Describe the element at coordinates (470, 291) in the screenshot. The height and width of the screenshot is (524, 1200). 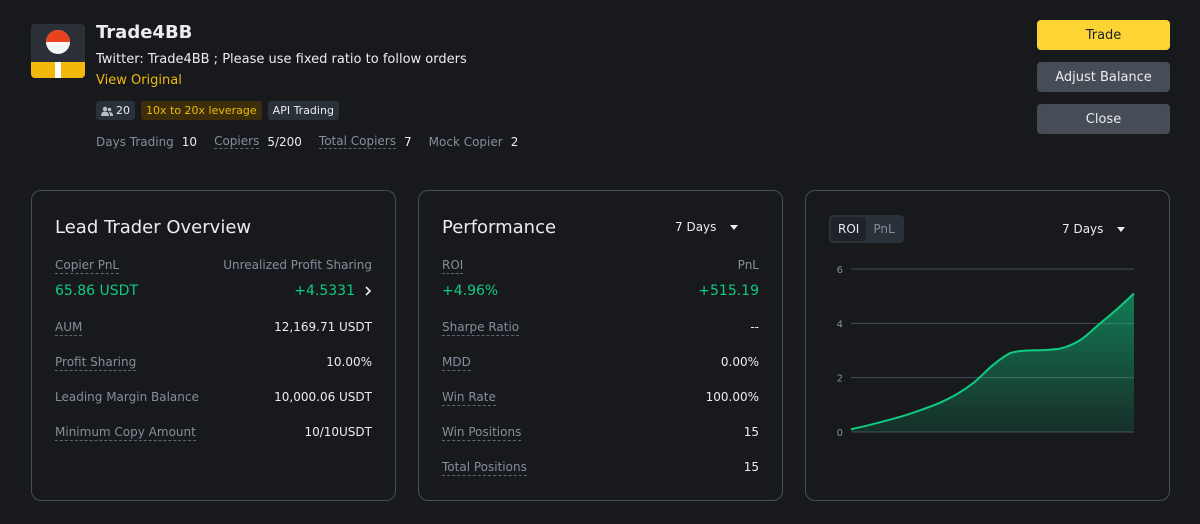
I see `roi-value: +4.96%` at that location.